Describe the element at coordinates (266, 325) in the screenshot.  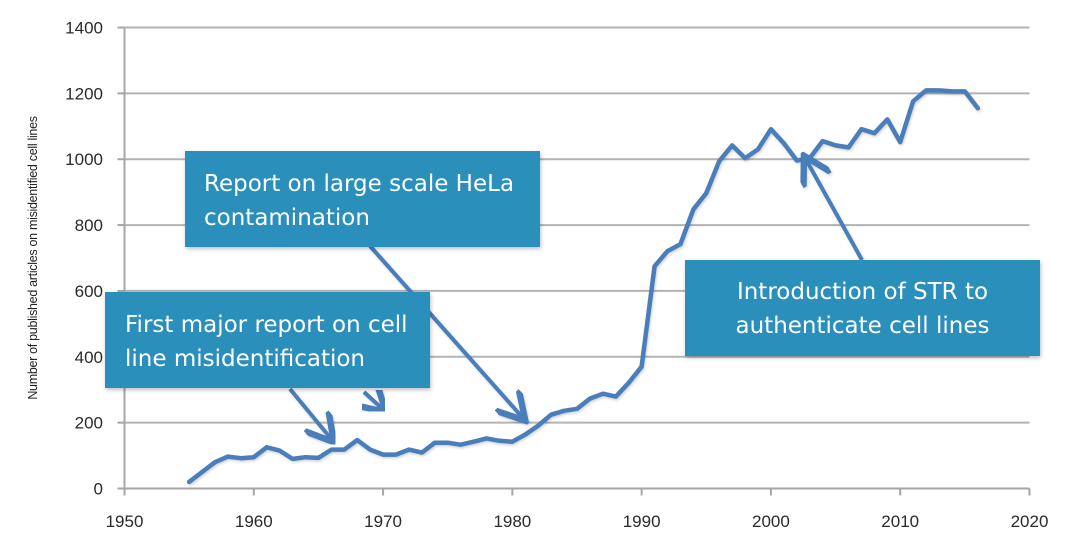
I see `annotation-line: First major report on cell` at that location.